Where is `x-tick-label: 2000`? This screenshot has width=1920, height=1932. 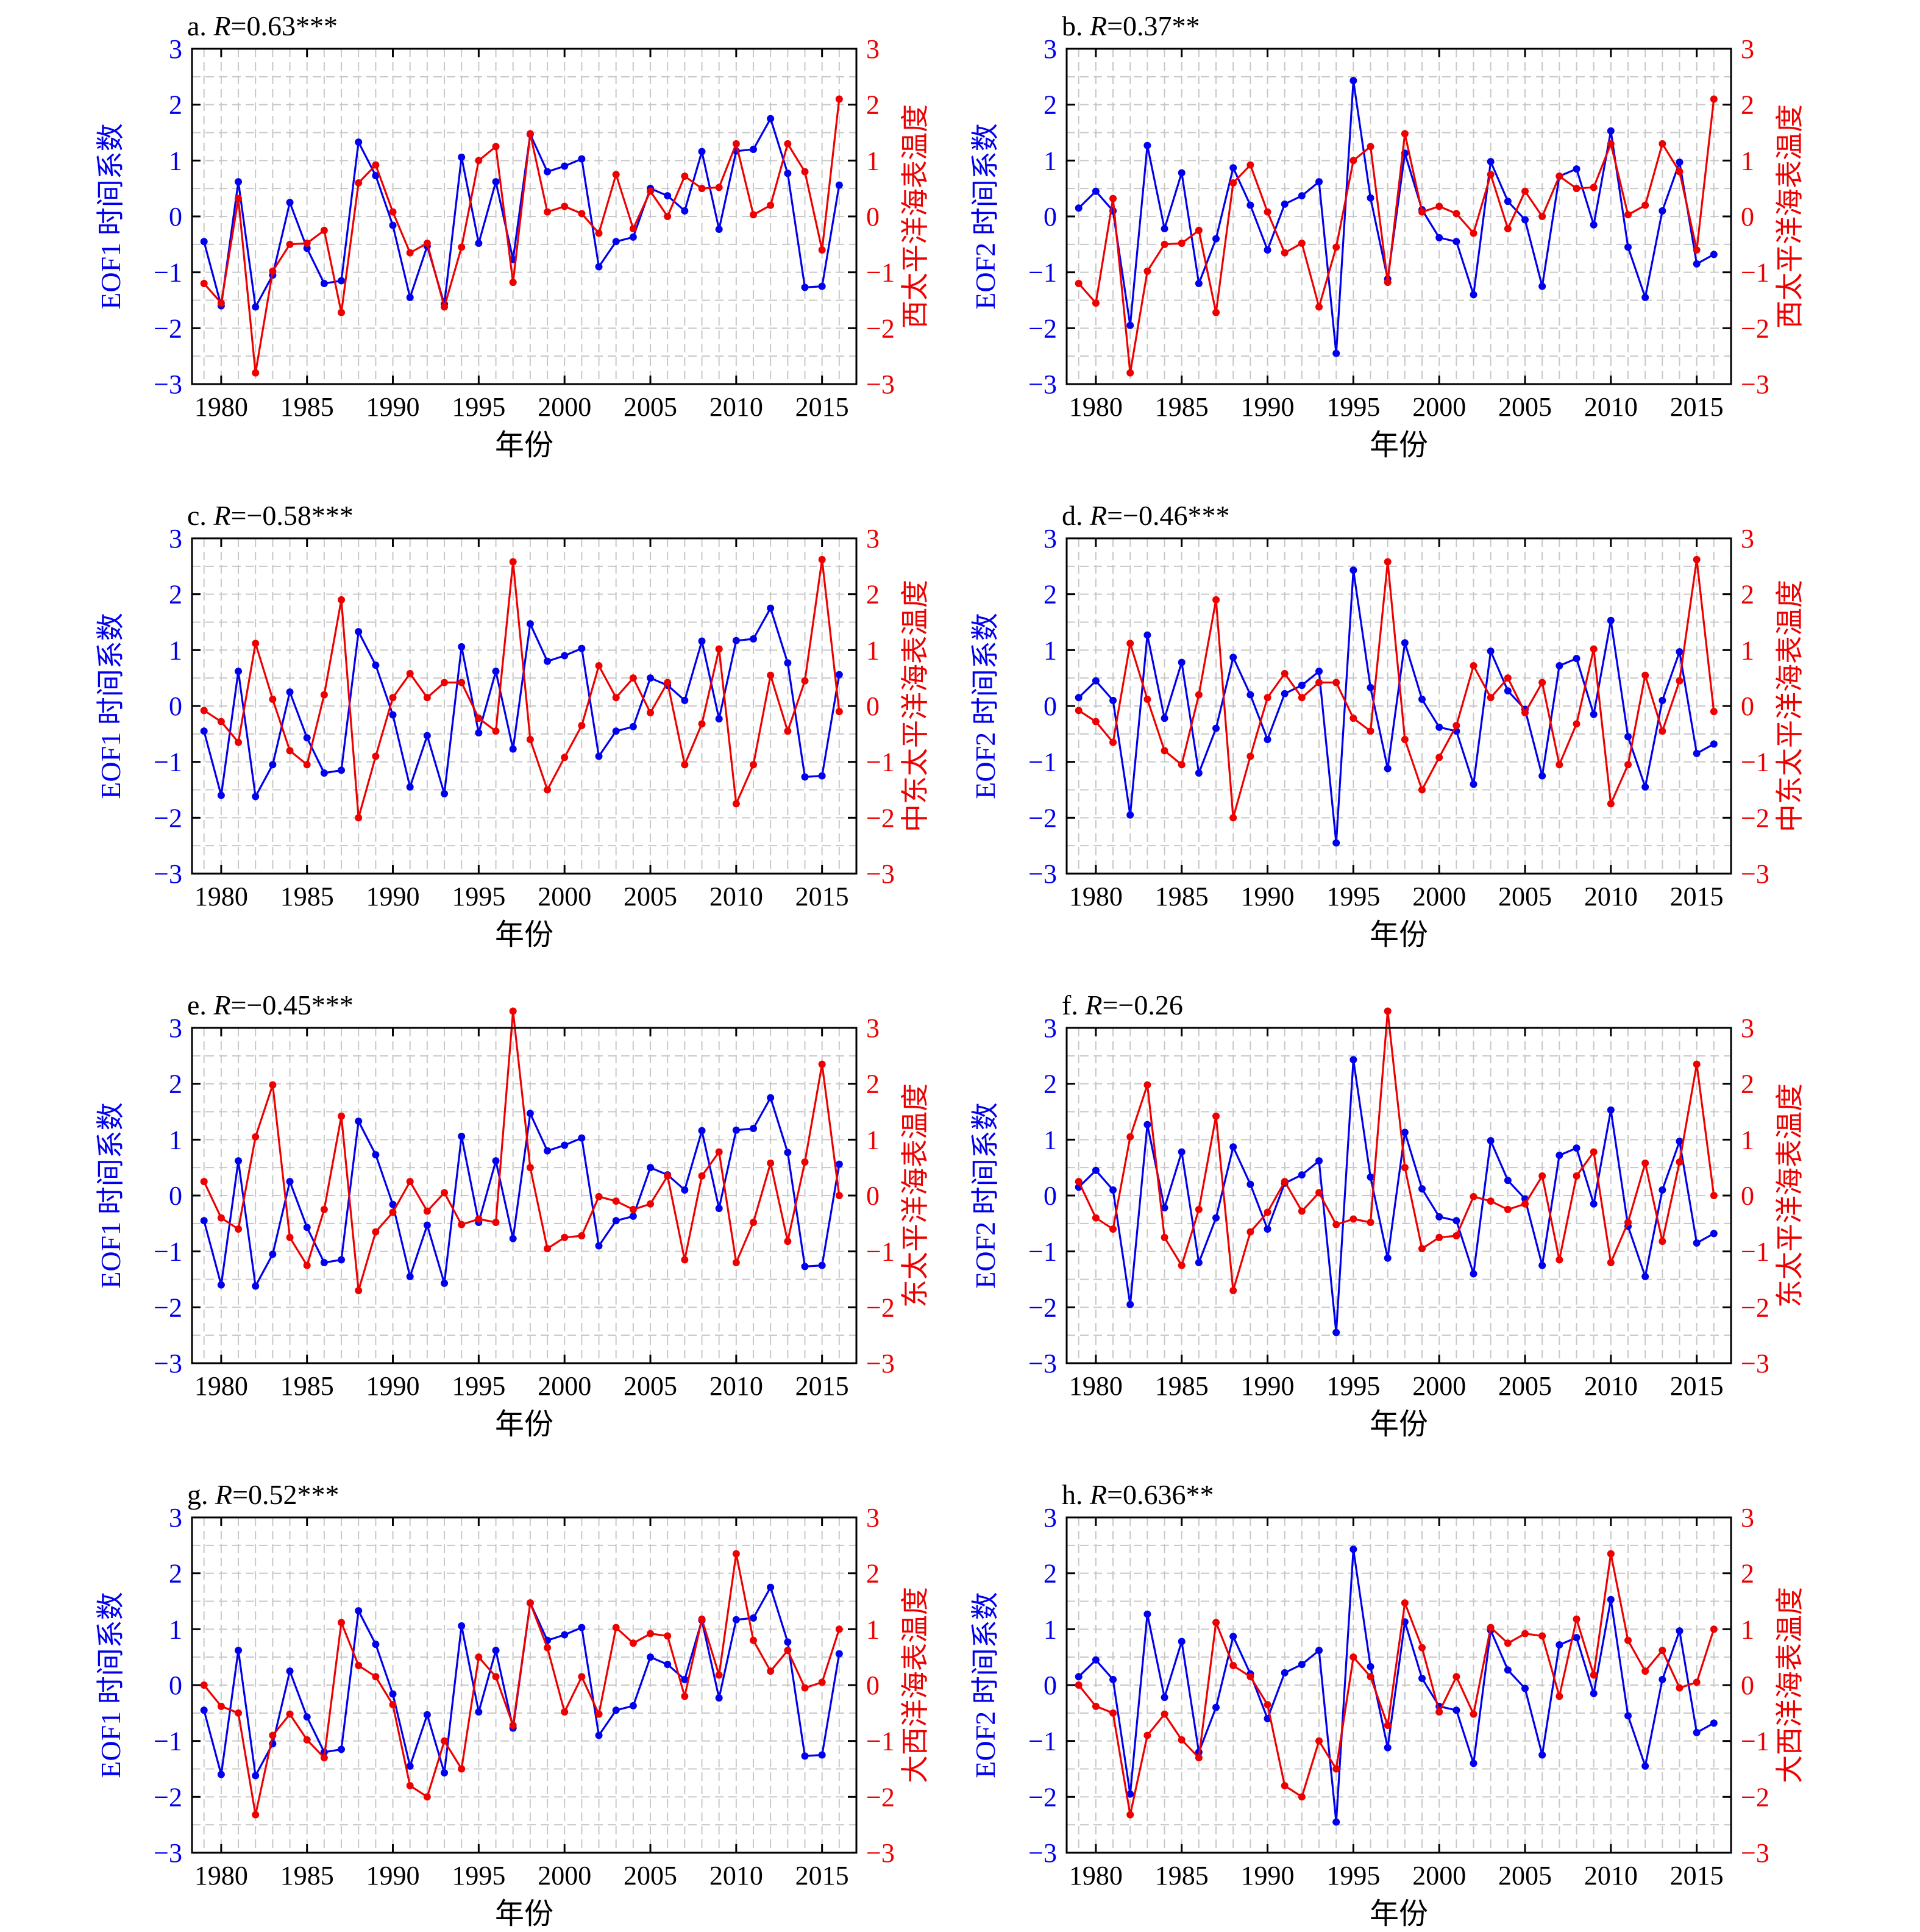 x-tick-label: 2000 is located at coordinates (564, 407).